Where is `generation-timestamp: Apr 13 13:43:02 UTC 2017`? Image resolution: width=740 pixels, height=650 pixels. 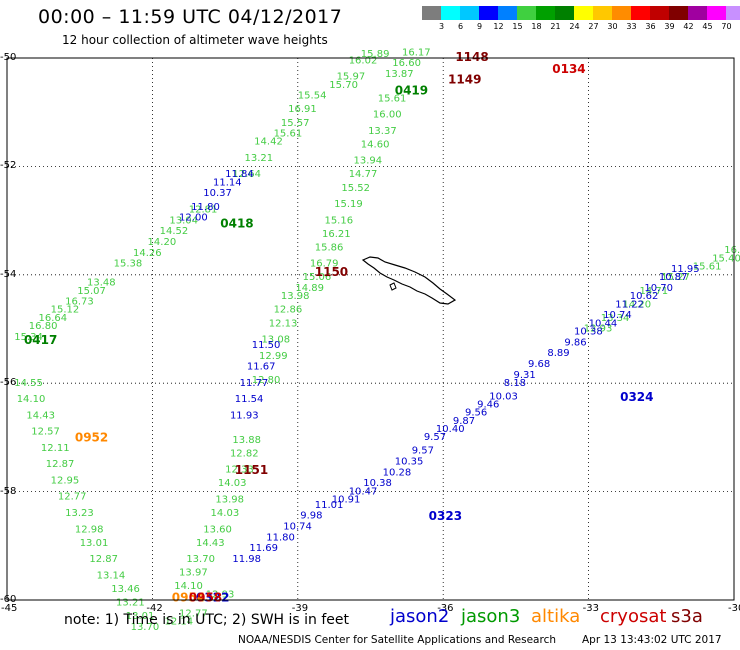 generation-timestamp: Apr 13 13:43:02 UTC 2017 is located at coordinates (652, 640).